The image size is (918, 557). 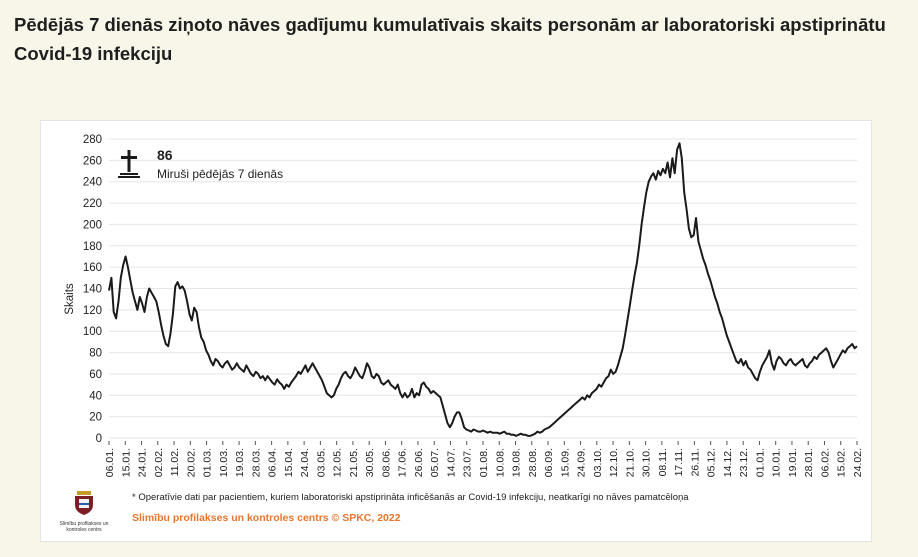 What do you see at coordinates (386, 462) in the screenshot?
I see `x-tick-label: 08.06.` at bounding box center [386, 462].